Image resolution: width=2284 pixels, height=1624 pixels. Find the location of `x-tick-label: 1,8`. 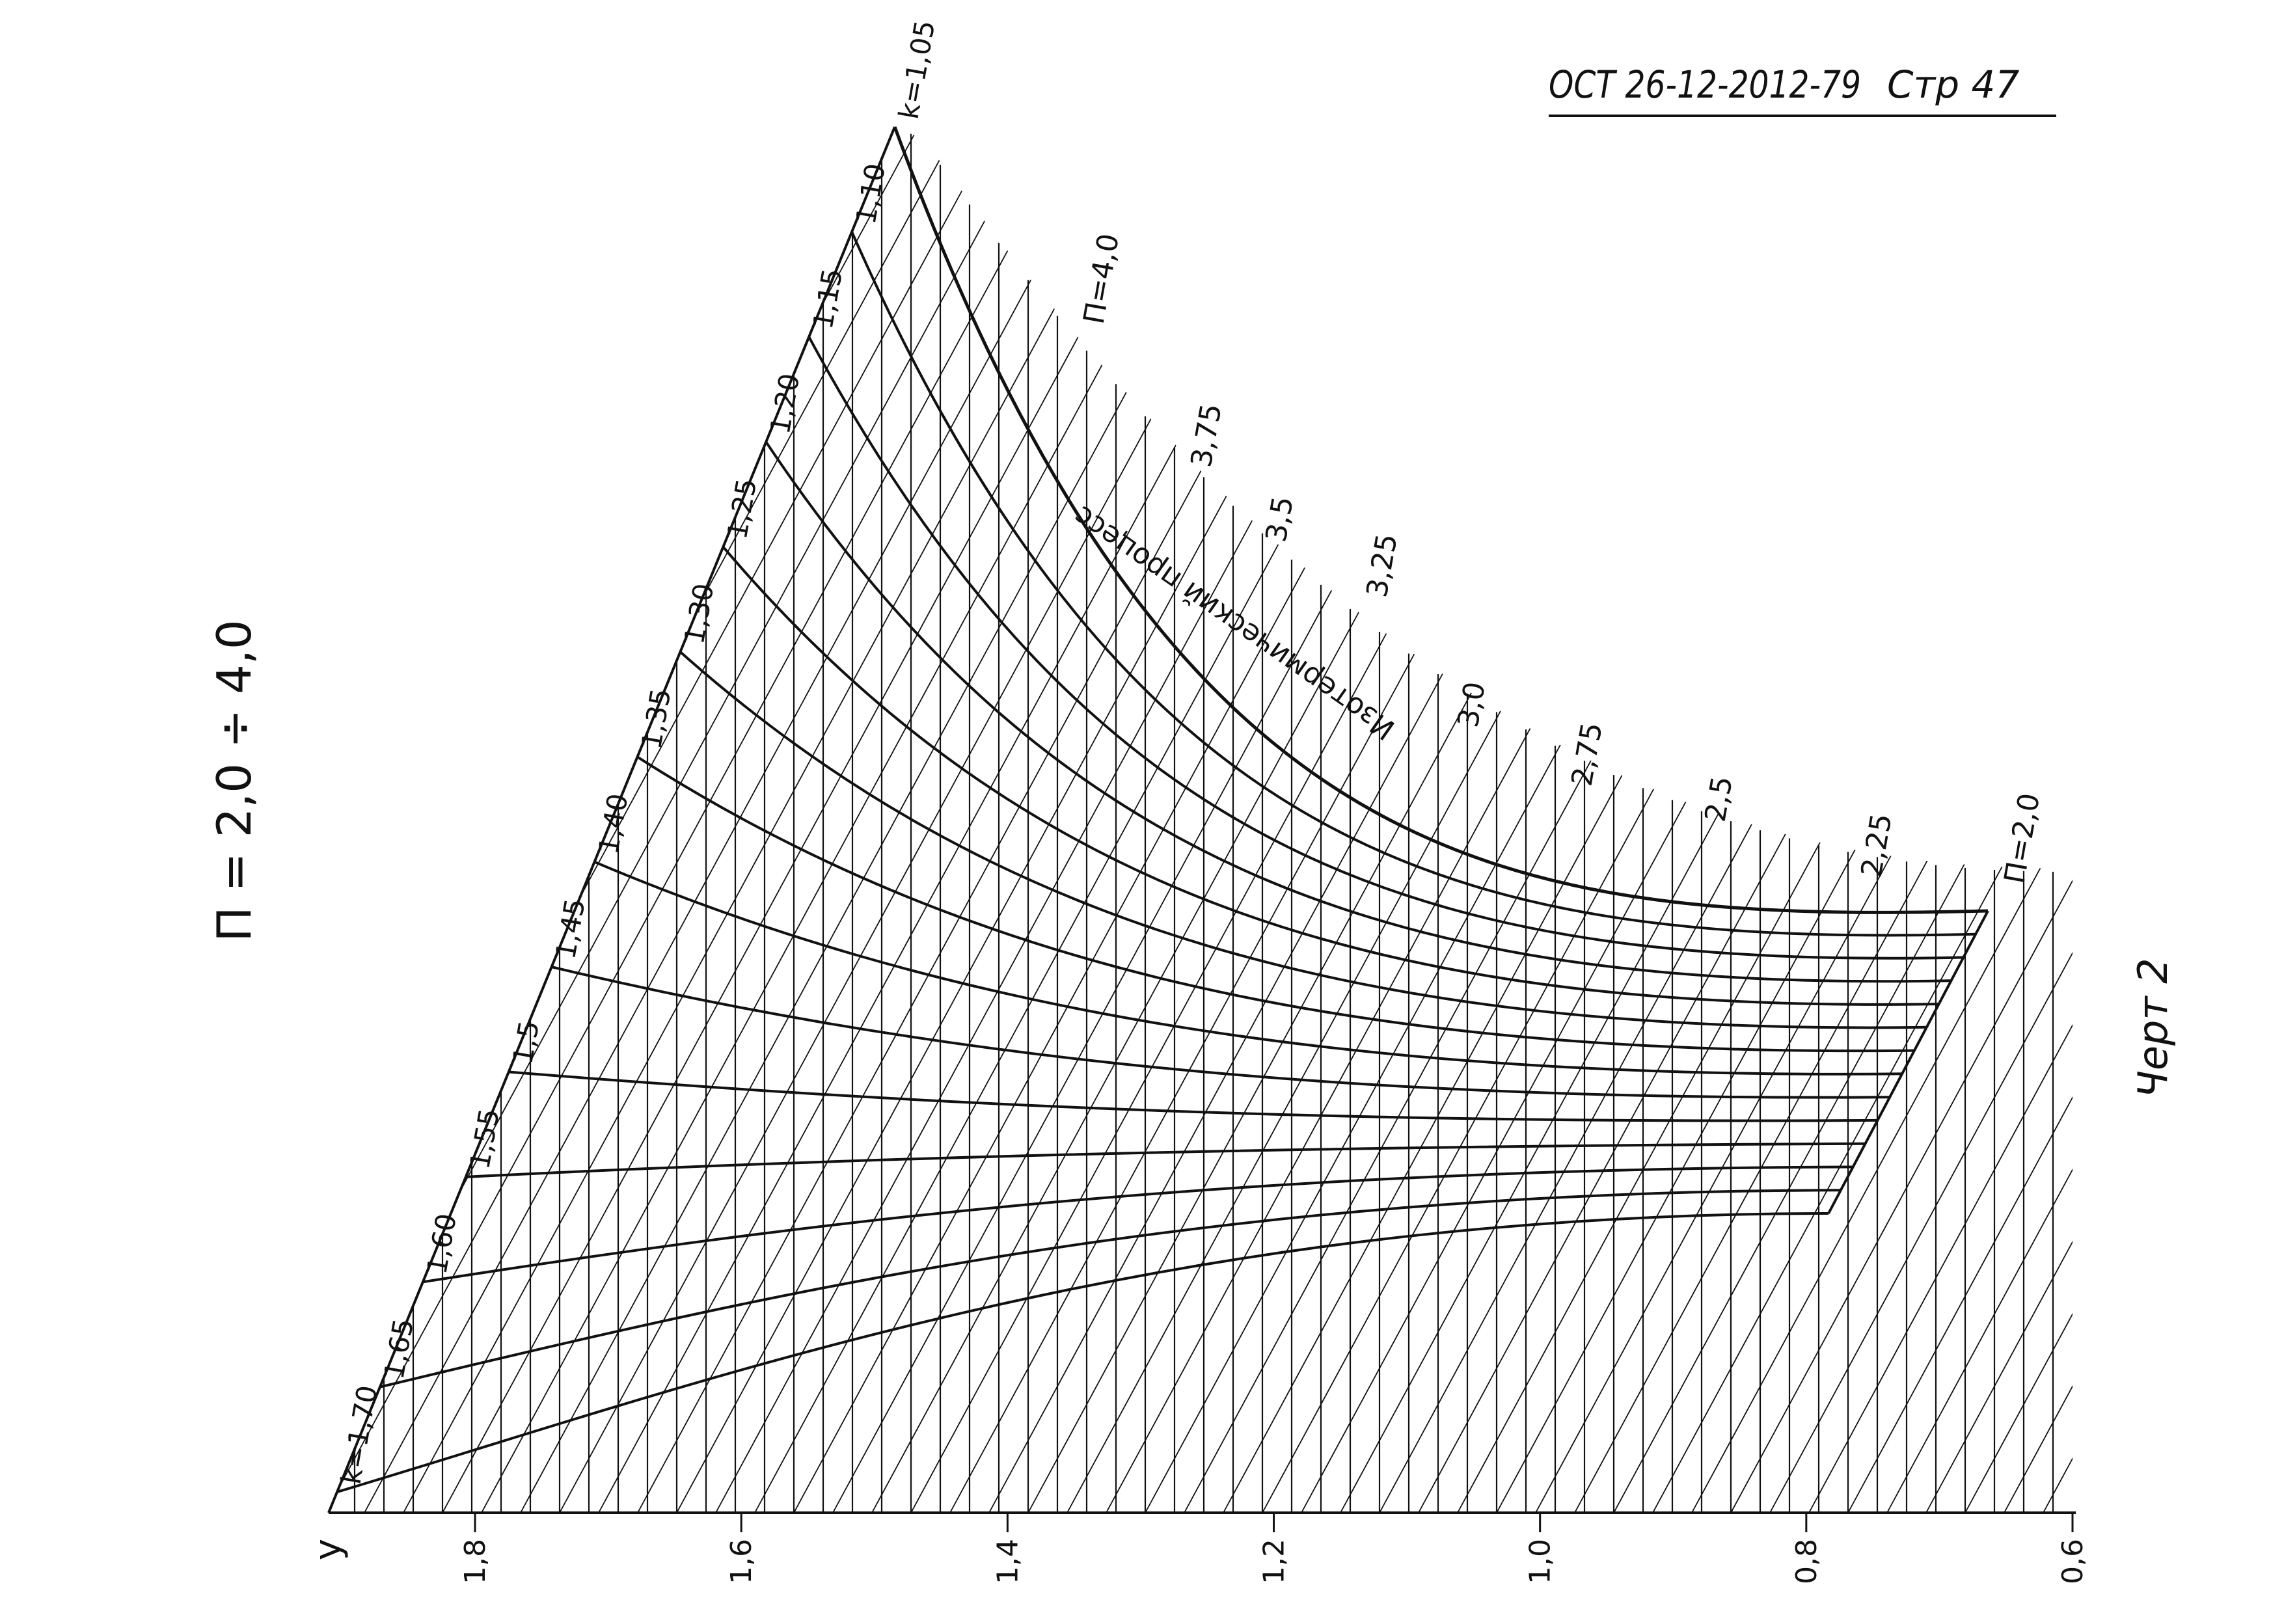

x-tick-label: 1,8 is located at coordinates (475, 1561).